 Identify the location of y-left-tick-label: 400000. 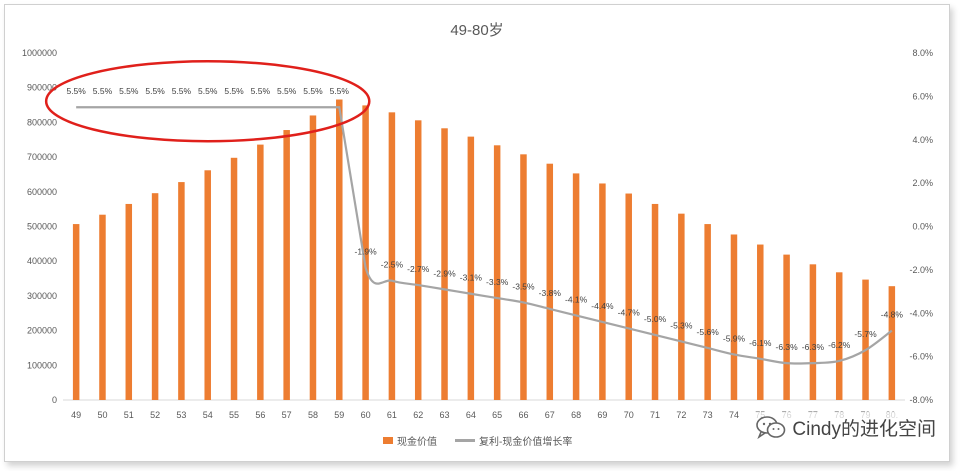
(42, 261).